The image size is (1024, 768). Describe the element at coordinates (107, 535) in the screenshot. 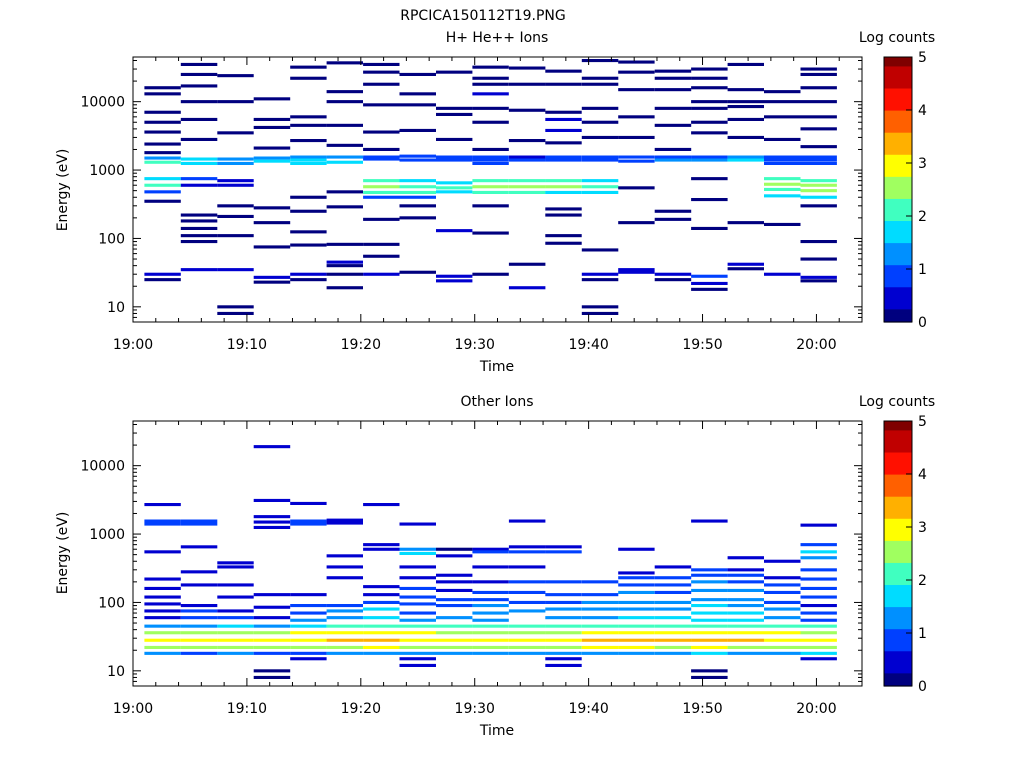

I see `y-tick-label: 1000` at that location.